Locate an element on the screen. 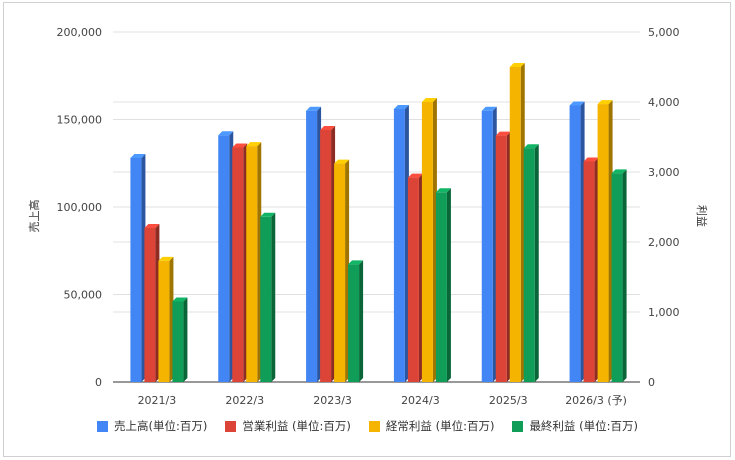 The height and width of the screenshot is (460, 735). legend-item: 最終利益 (単位:百万) is located at coordinates (575, 426).